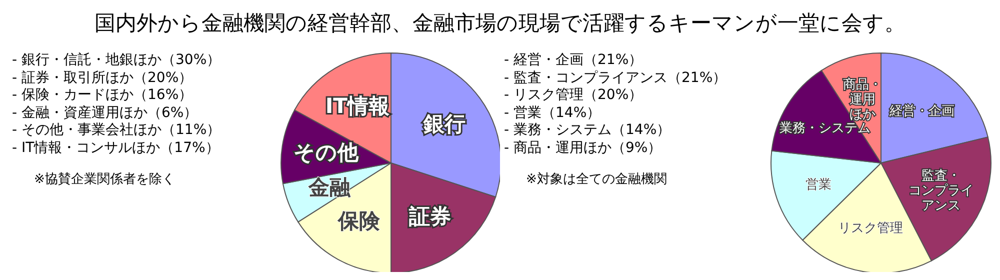 This screenshot has height=280, width=1000. Describe the element at coordinates (357, 106) in the screenshot. I see `slice-label: IT情報` at that location.